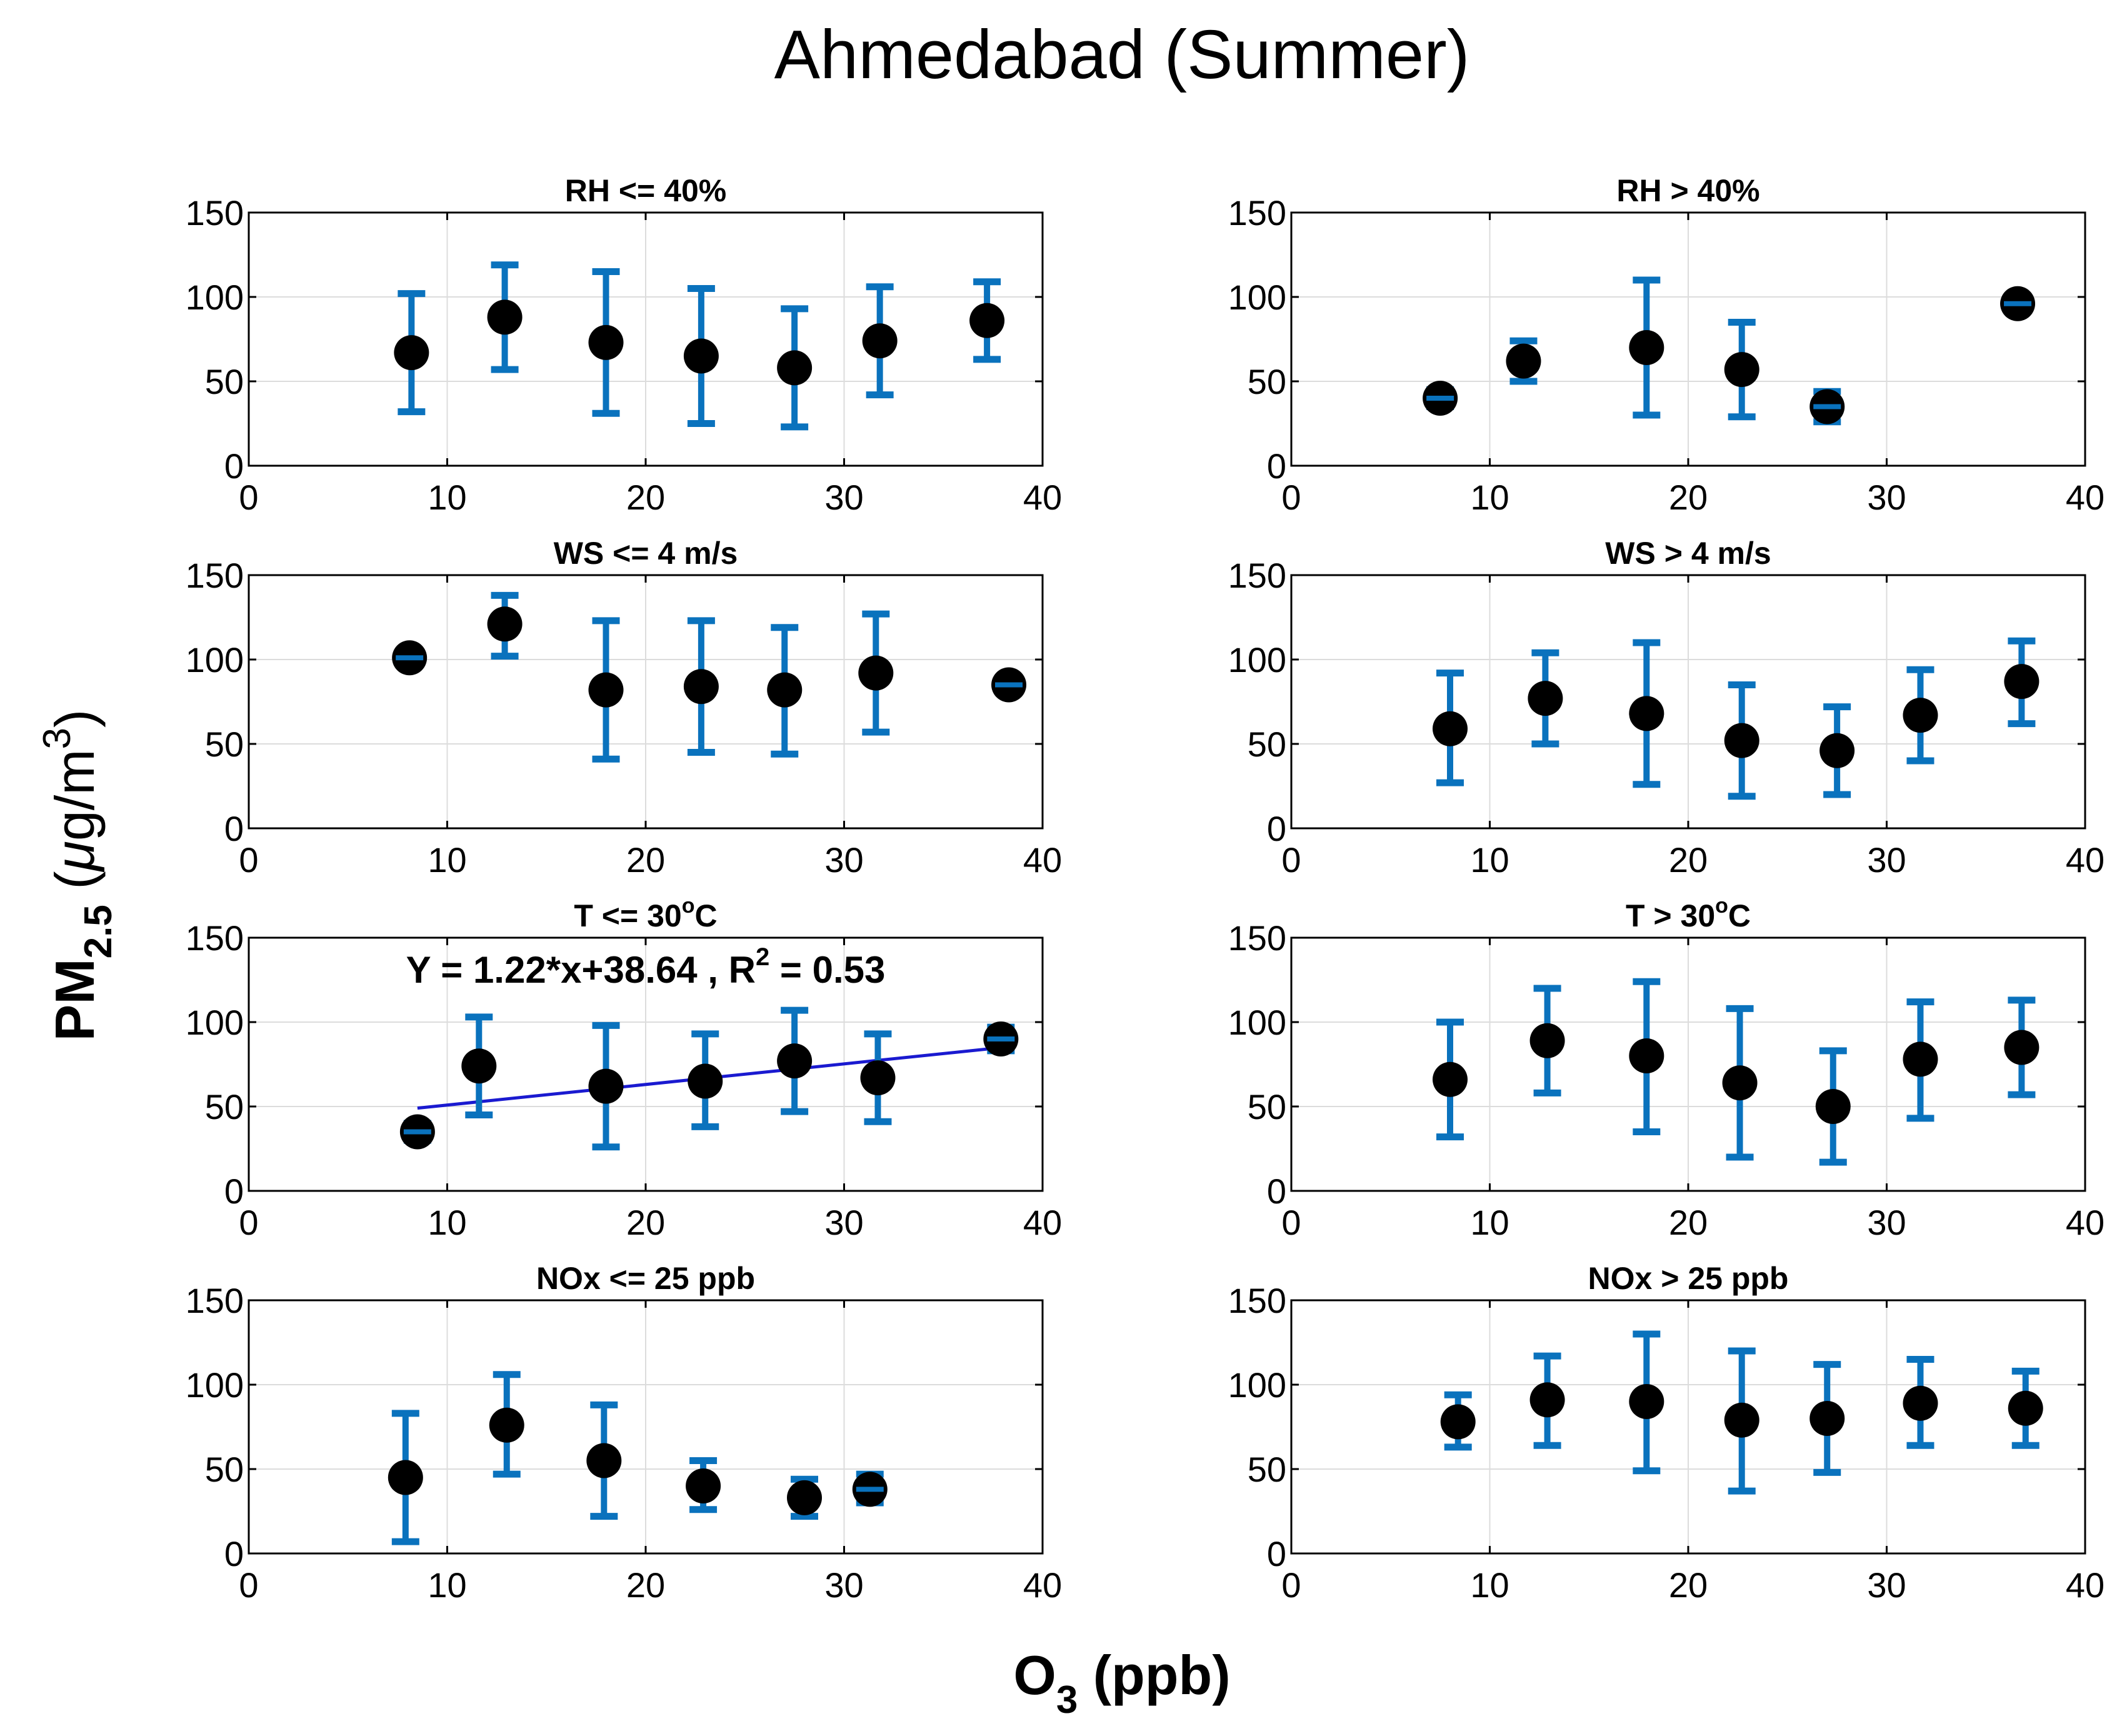 The height and width of the screenshot is (1736, 2122). What do you see at coordinates (1034, 1675) in the screenshot?
I see `x-axis-label-main: O` at bounding box center [1034, 1675].